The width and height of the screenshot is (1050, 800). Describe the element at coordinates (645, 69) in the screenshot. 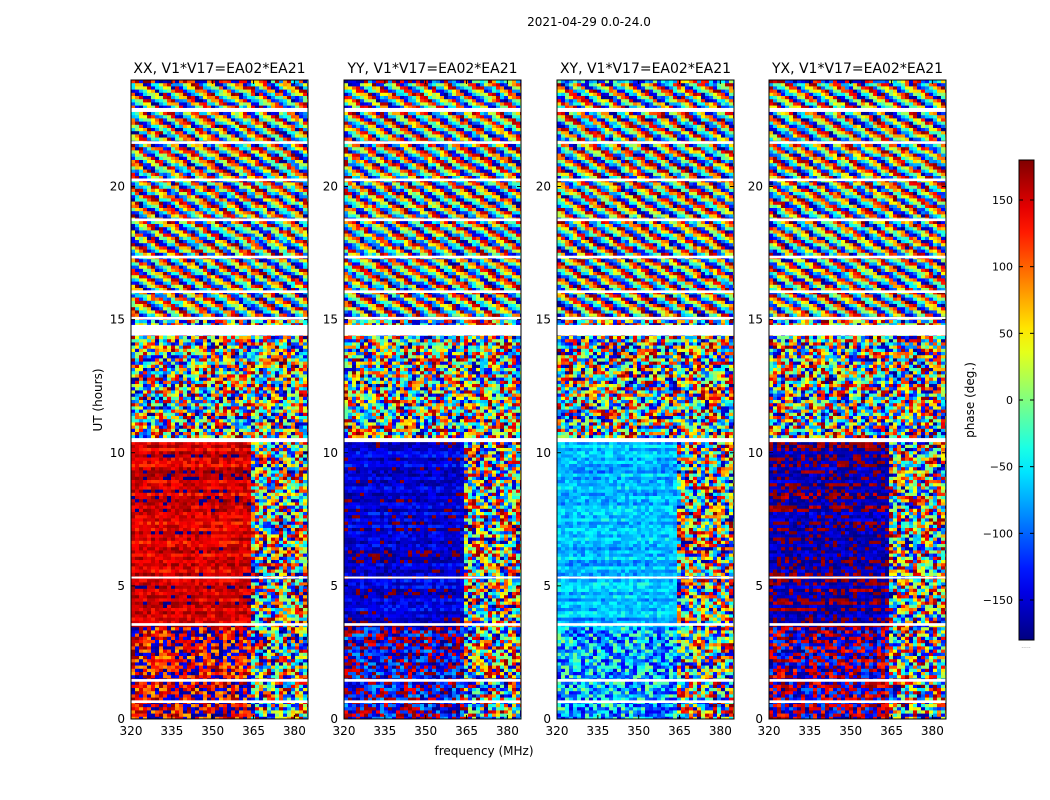

I see `panel-title: XY, V1*V17=EA02*EA21` at that location.